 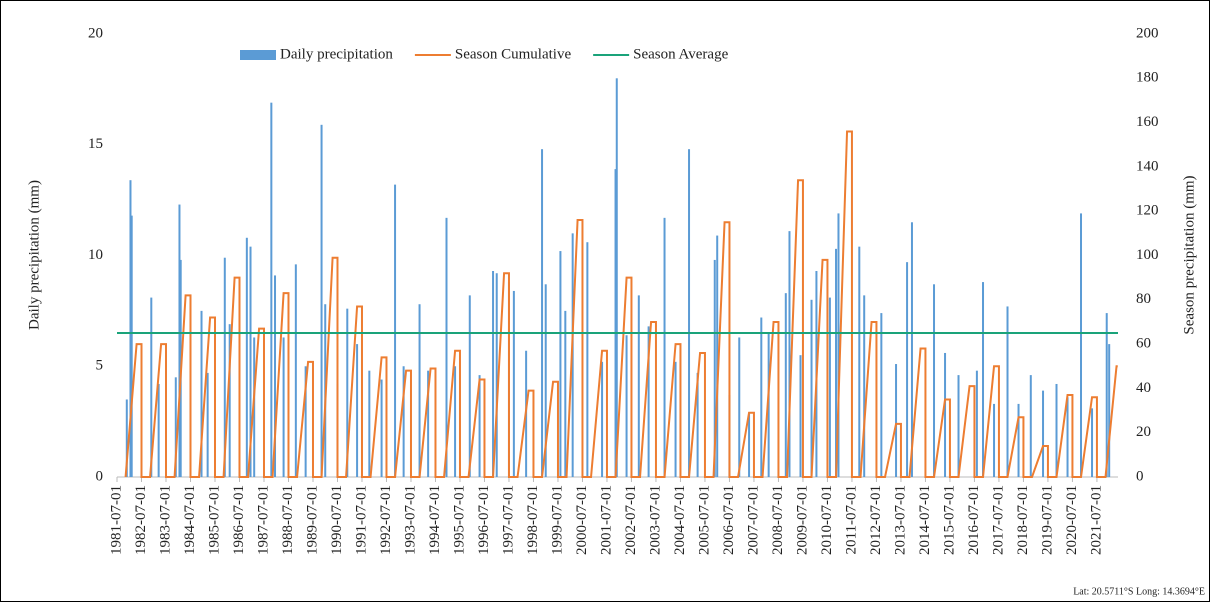 What do you see at coordinates (263, 520) in the screenshot?
I see `x-tick-label: 1987-07-01` at bounding box center [263, 520].